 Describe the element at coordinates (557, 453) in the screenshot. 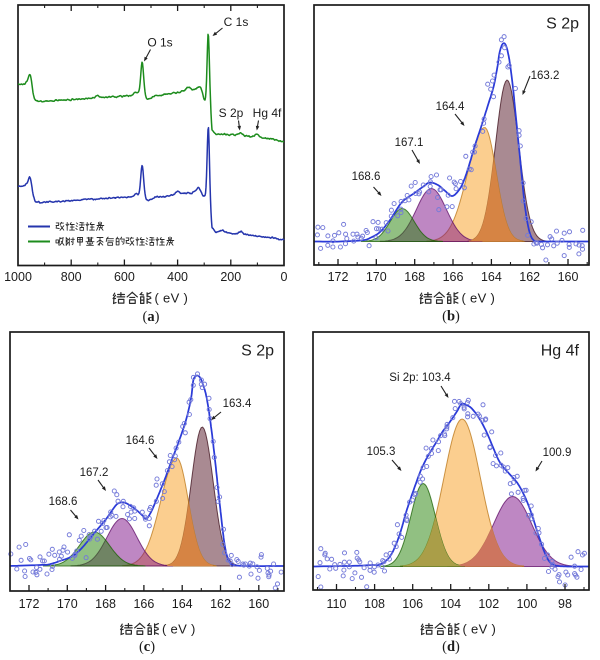

I see `svg-text: 100.9` at that location.